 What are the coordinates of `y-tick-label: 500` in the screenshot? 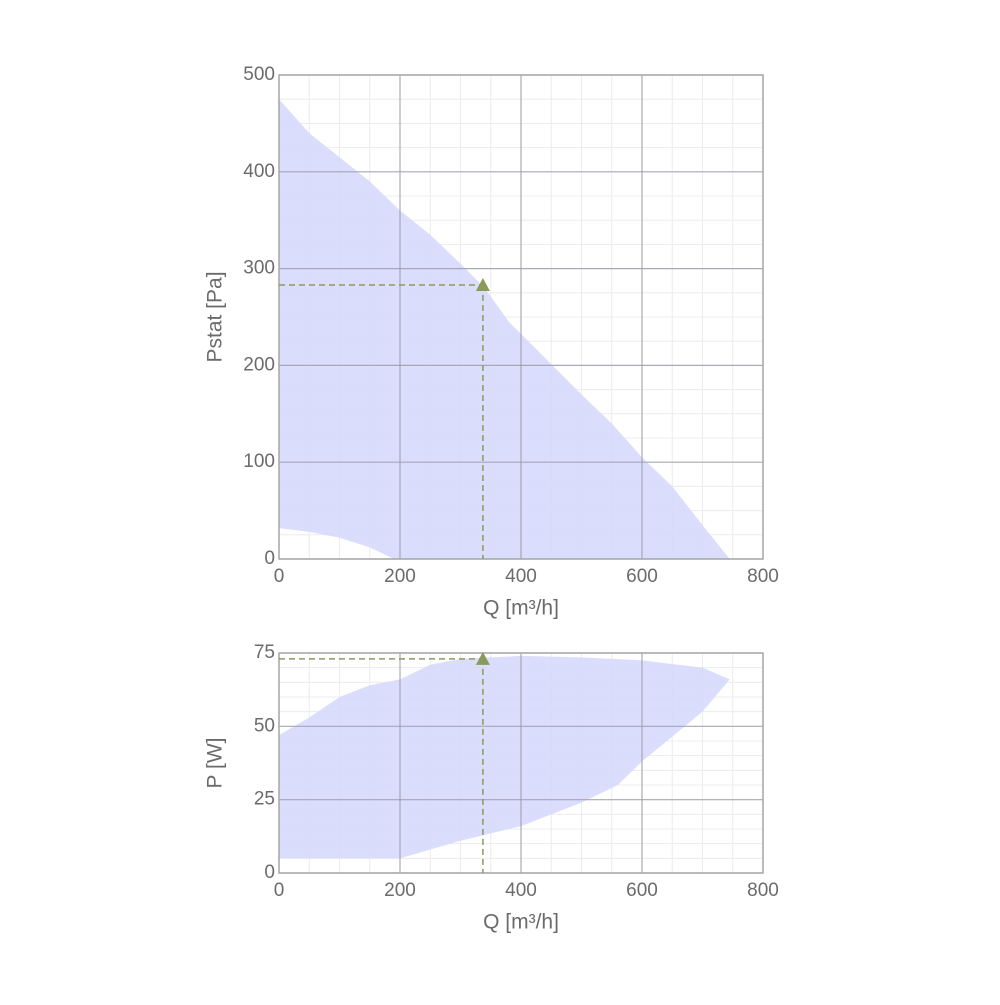 It's located at (259, 74).